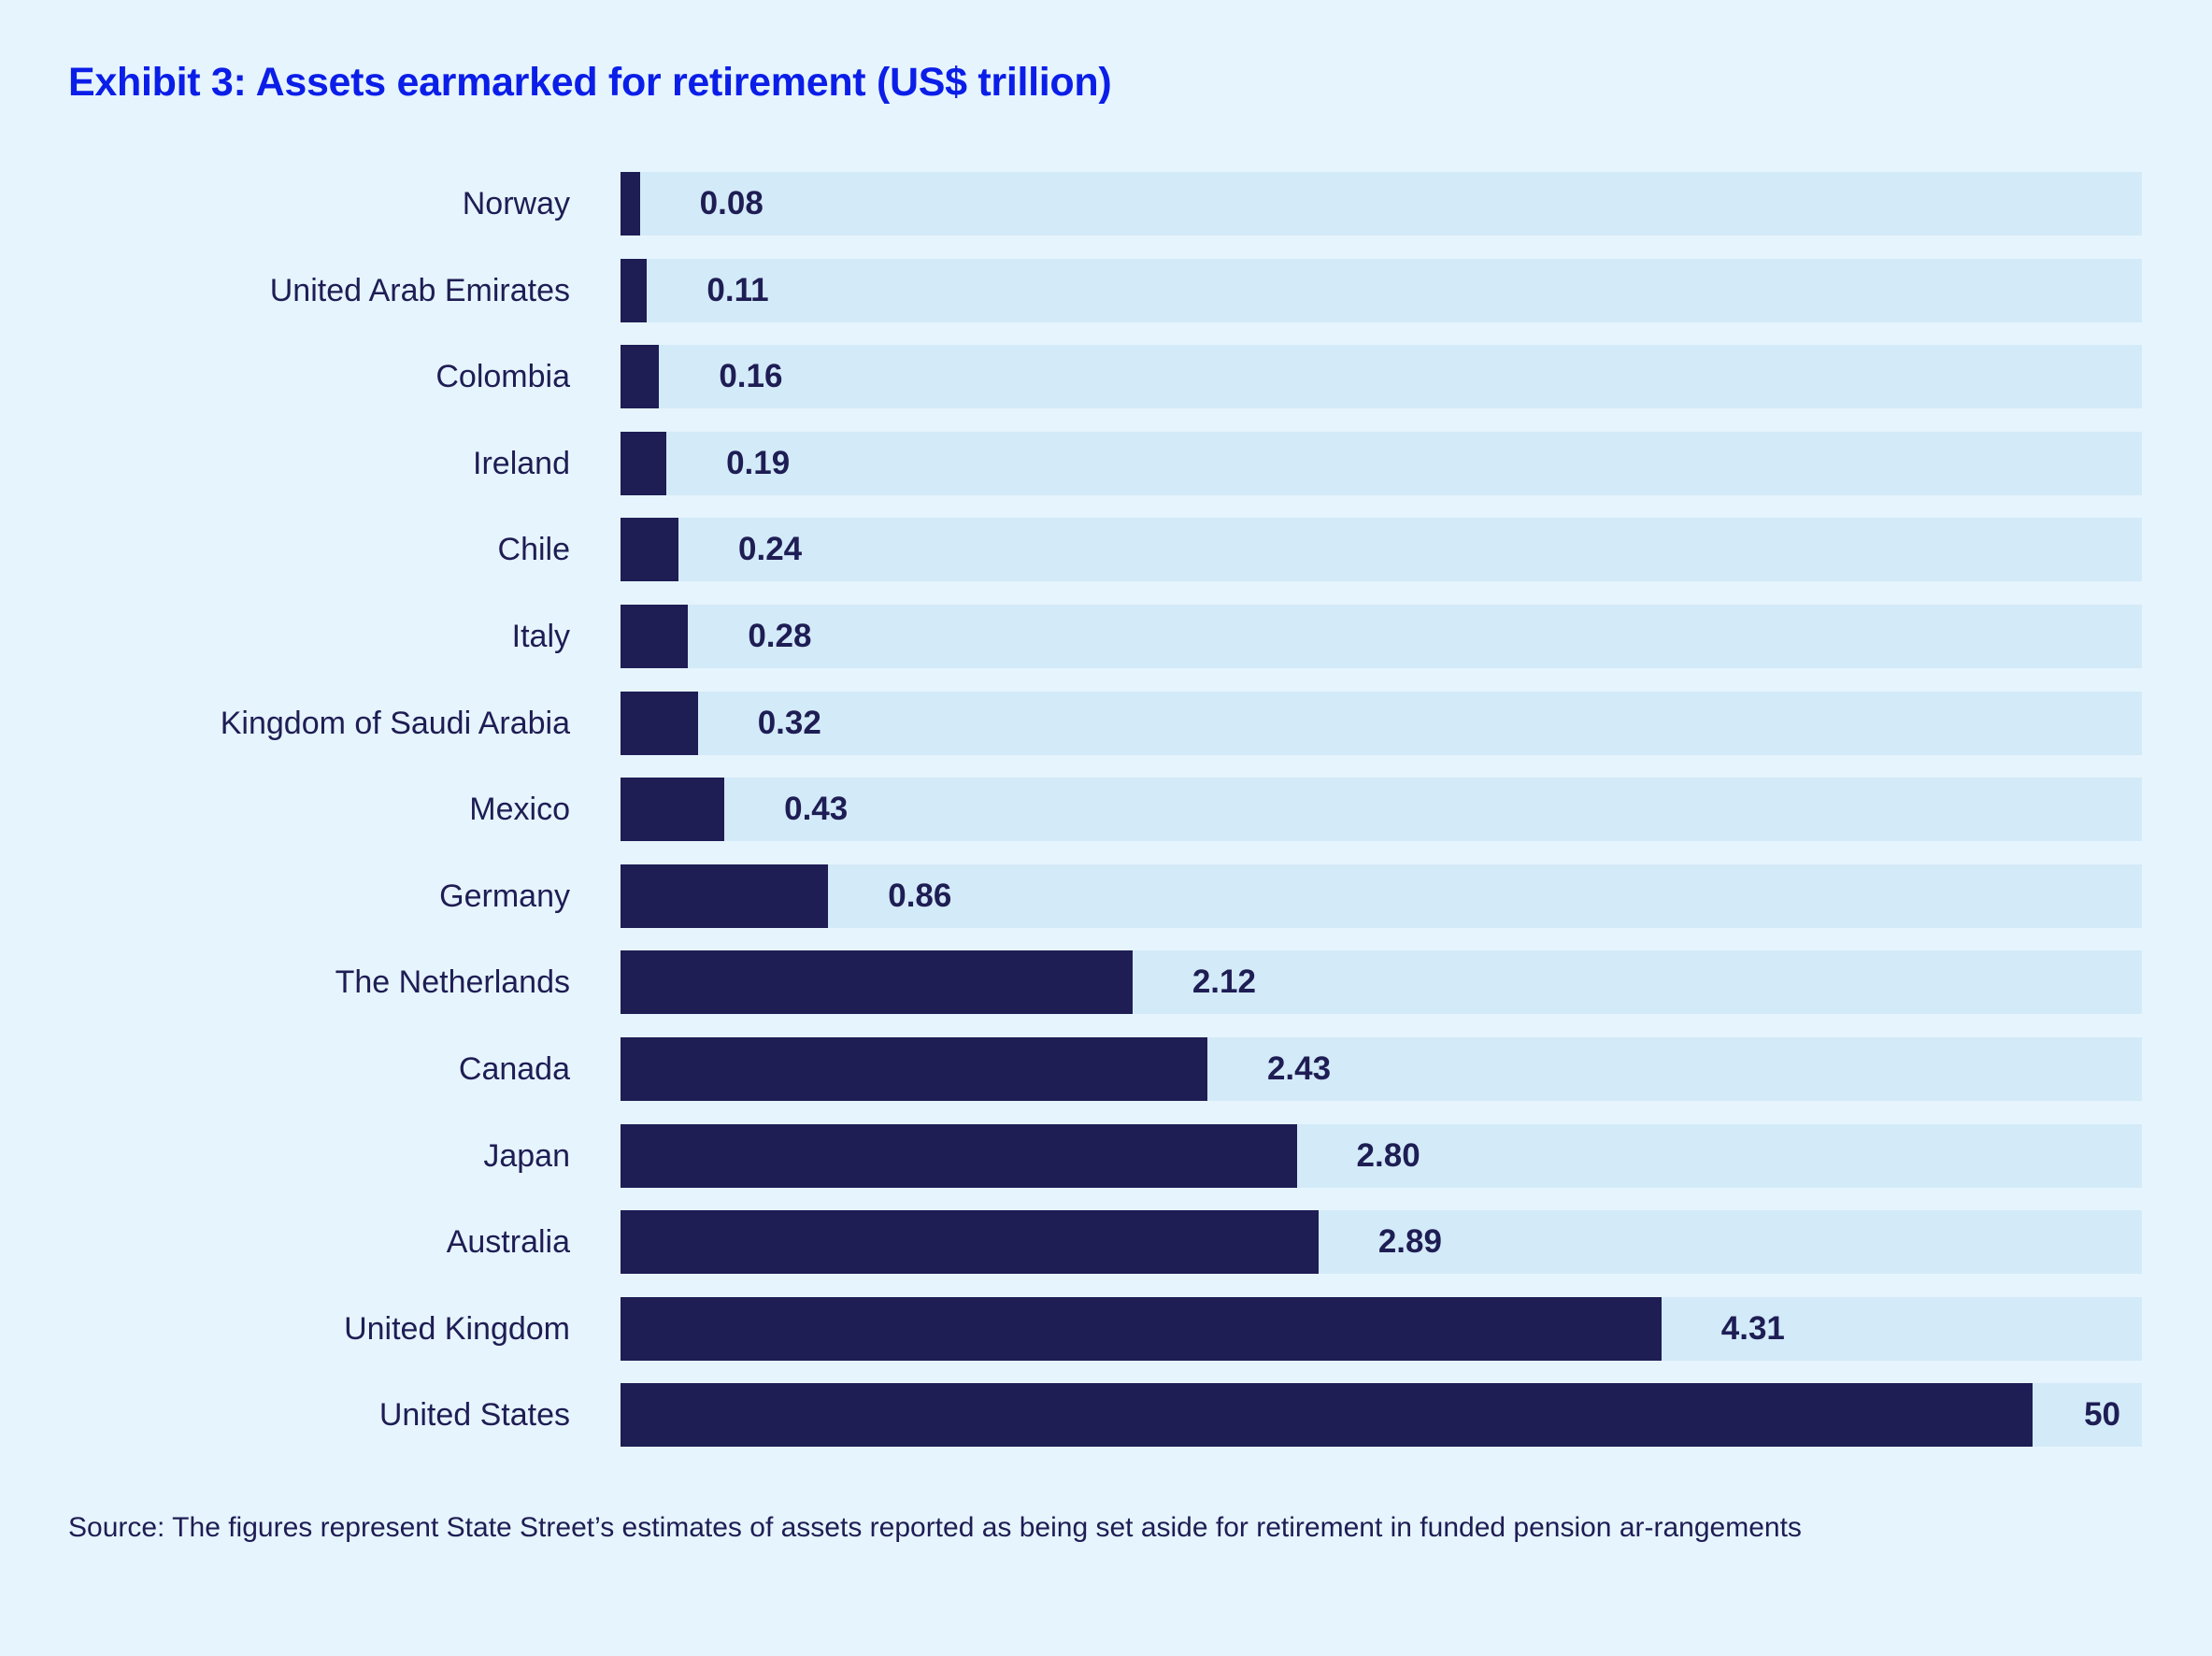 The height and width of the screenshot is (1656, 2212). I want to click on data-label: 50, so click(2102, 1415).